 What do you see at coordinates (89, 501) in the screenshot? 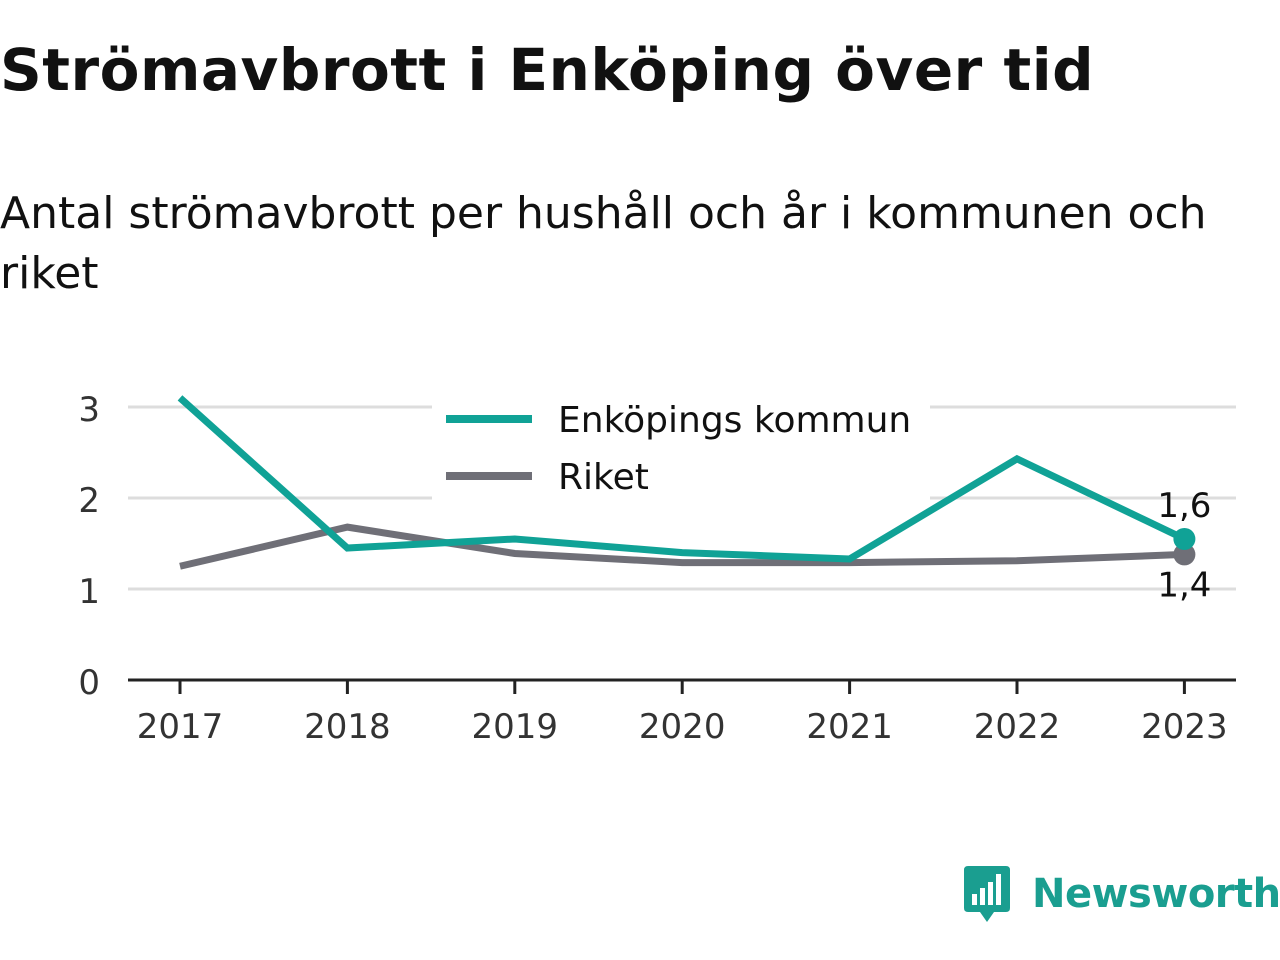
I see `y-tick-label: 2` at bounding box center [89, 501].